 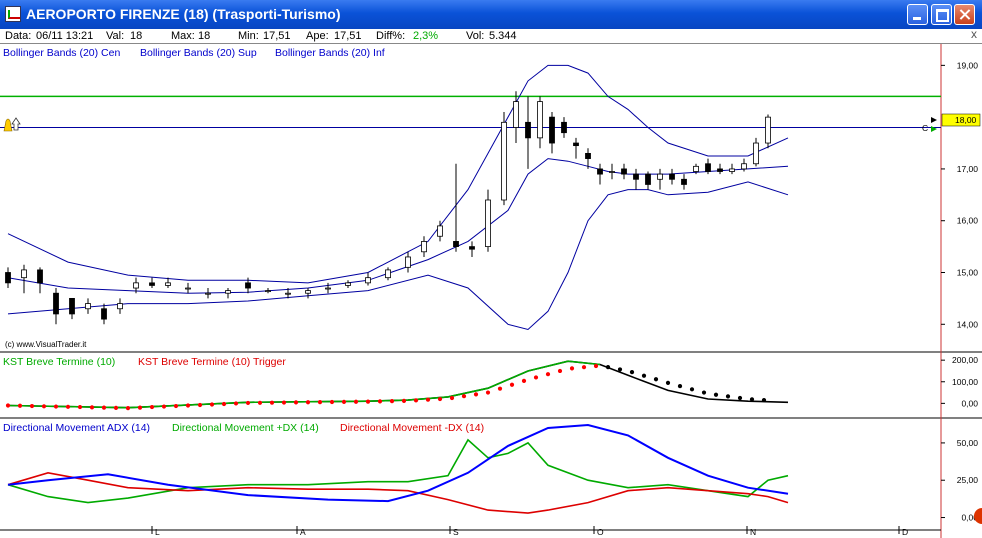 What do you see at coordinates (965, 382) in the screenshot?
I see `axis-label: 100,00` at bounding box center [965, 382].